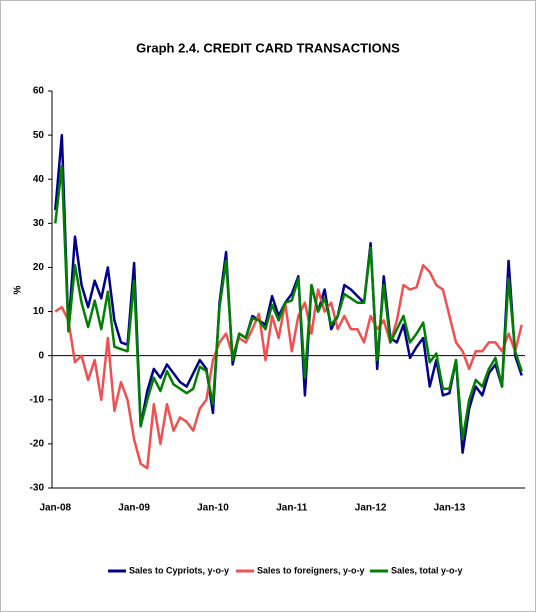 The height and width of the screenshot is (612, 536). I want to click on chart-title: Graph 2.4. CREDIT CARD TRANSACTIONS, so click(268, 47).